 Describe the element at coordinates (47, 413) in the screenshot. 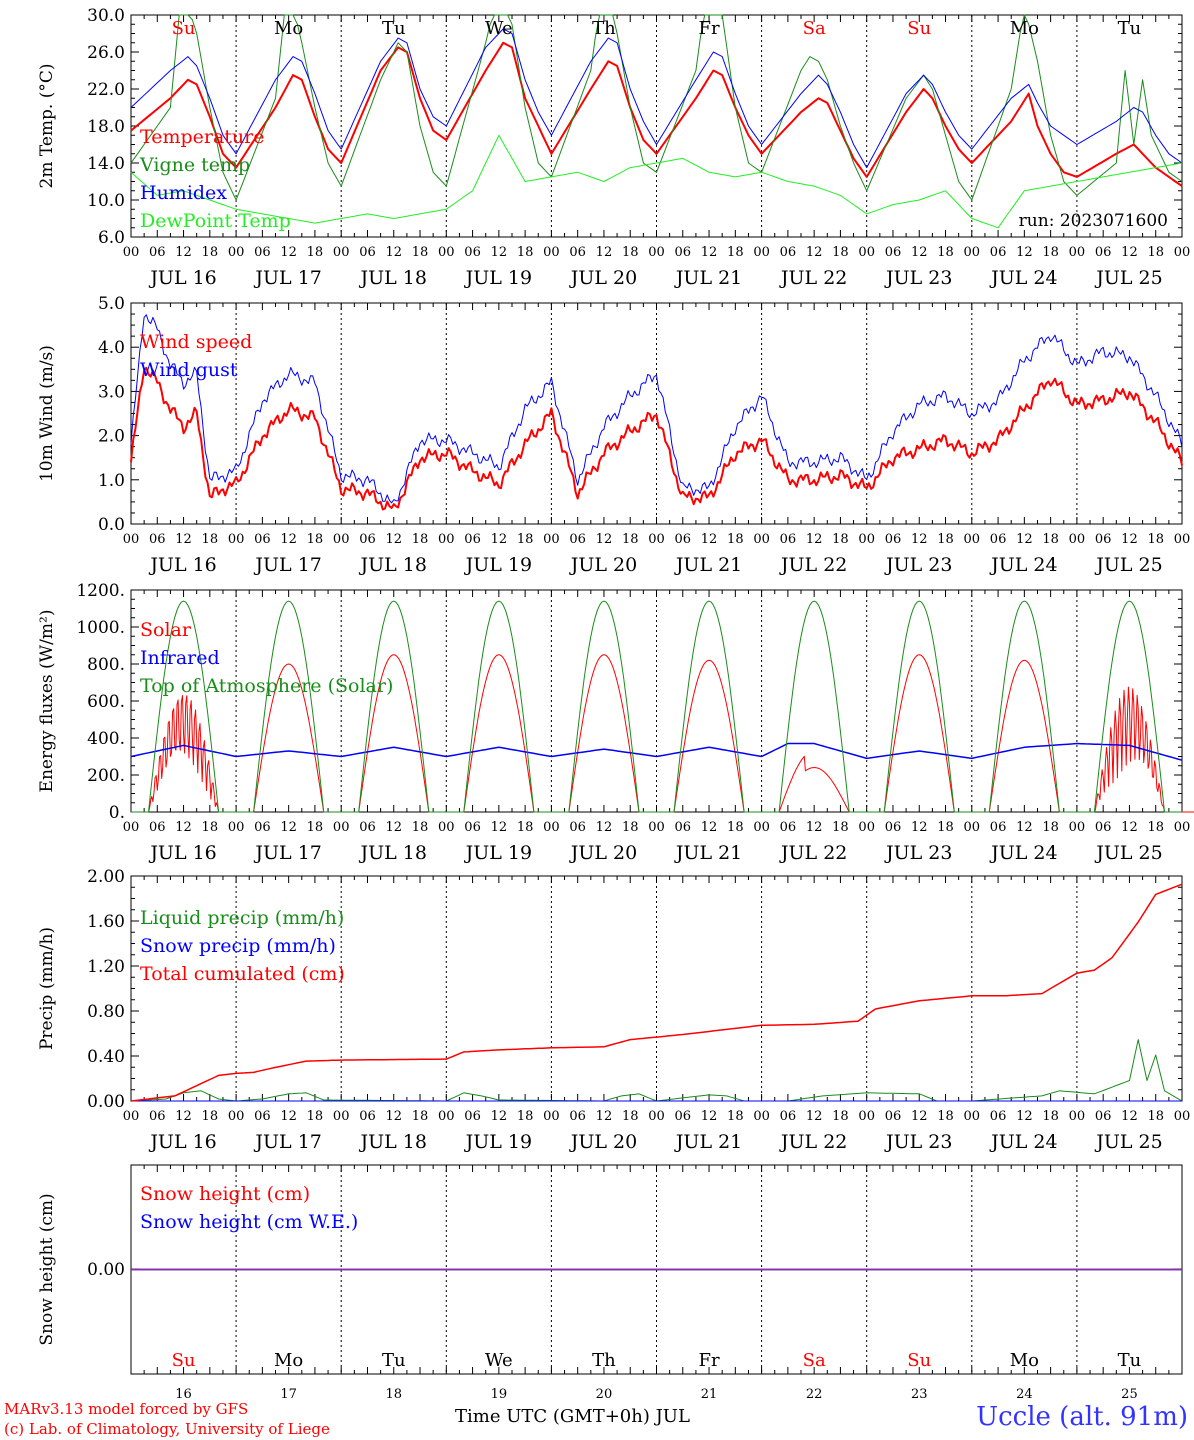

I see `wind-y-axis-label: 10m Wind (m/s)` at that location.